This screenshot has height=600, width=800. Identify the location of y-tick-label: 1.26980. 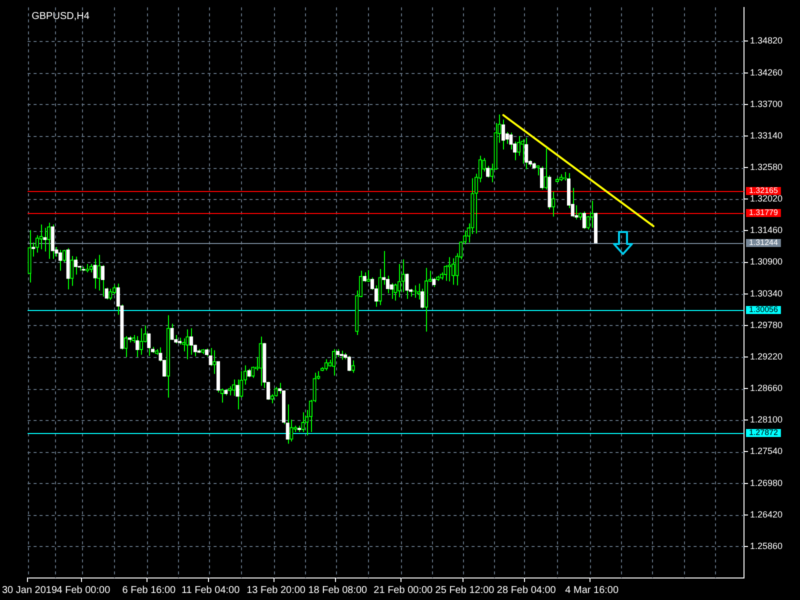
(766, 483).